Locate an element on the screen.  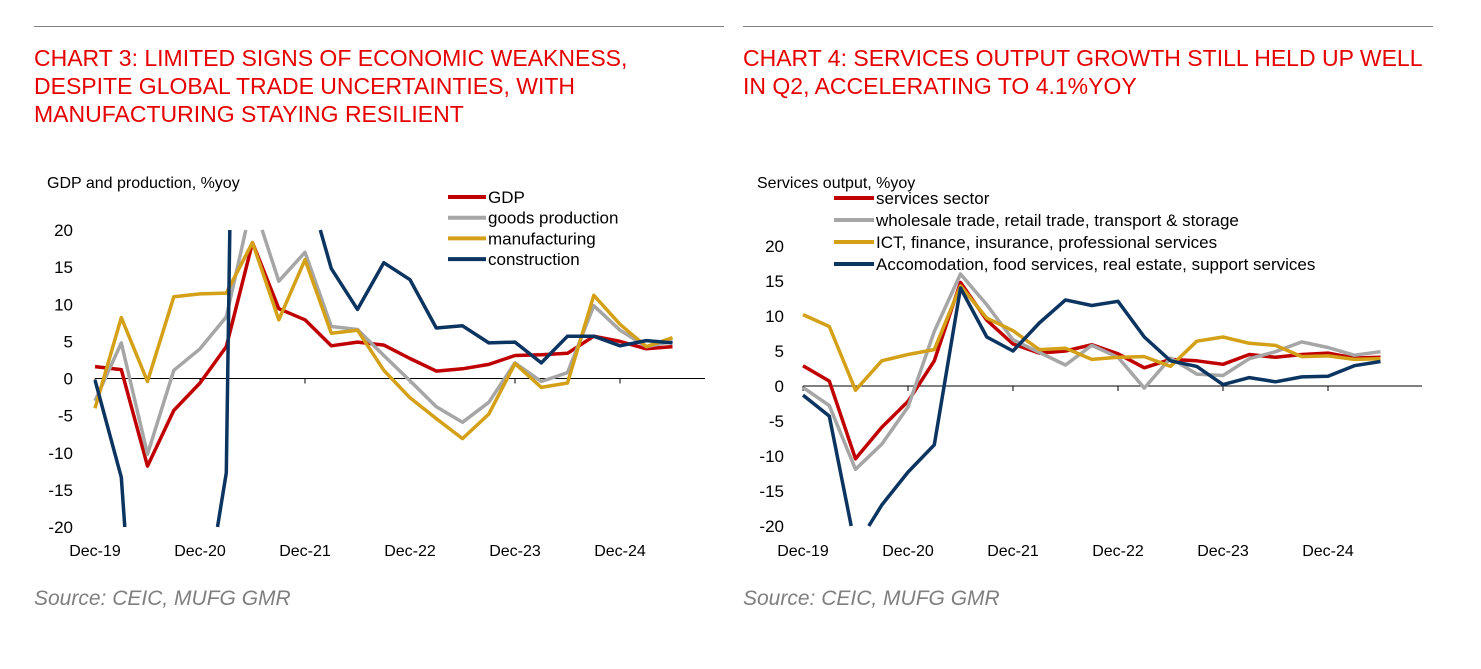
chart-4-source: Source: CEIC, MUFG GMR is located at coordinates (871, 598).